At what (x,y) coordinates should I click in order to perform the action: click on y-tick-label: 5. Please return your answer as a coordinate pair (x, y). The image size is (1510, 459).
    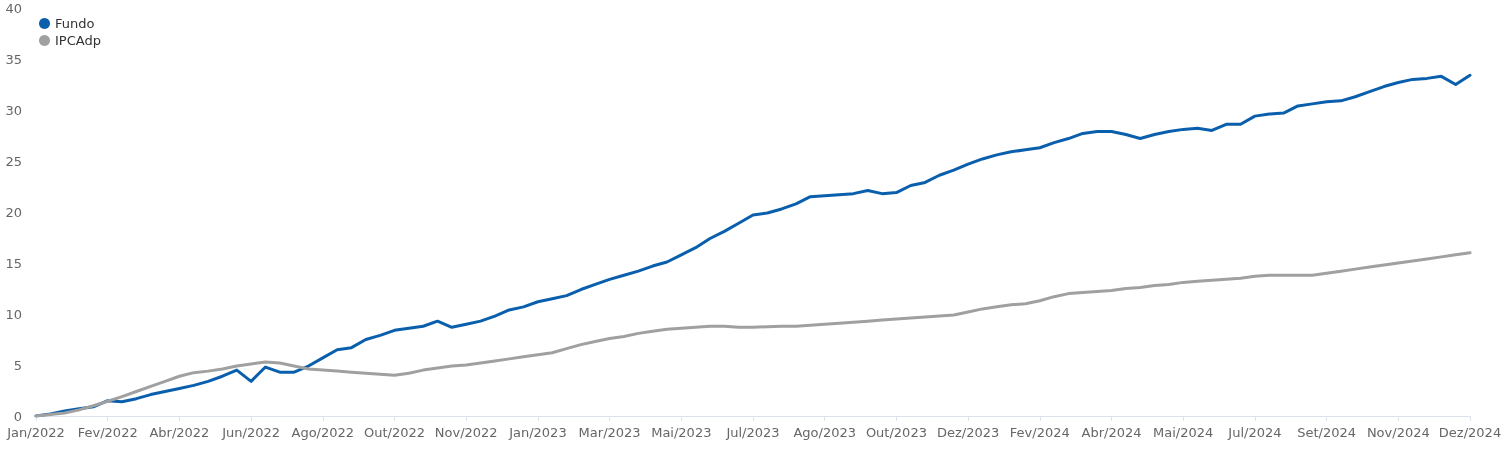
    Looking at the image, I should click on (17, 365).